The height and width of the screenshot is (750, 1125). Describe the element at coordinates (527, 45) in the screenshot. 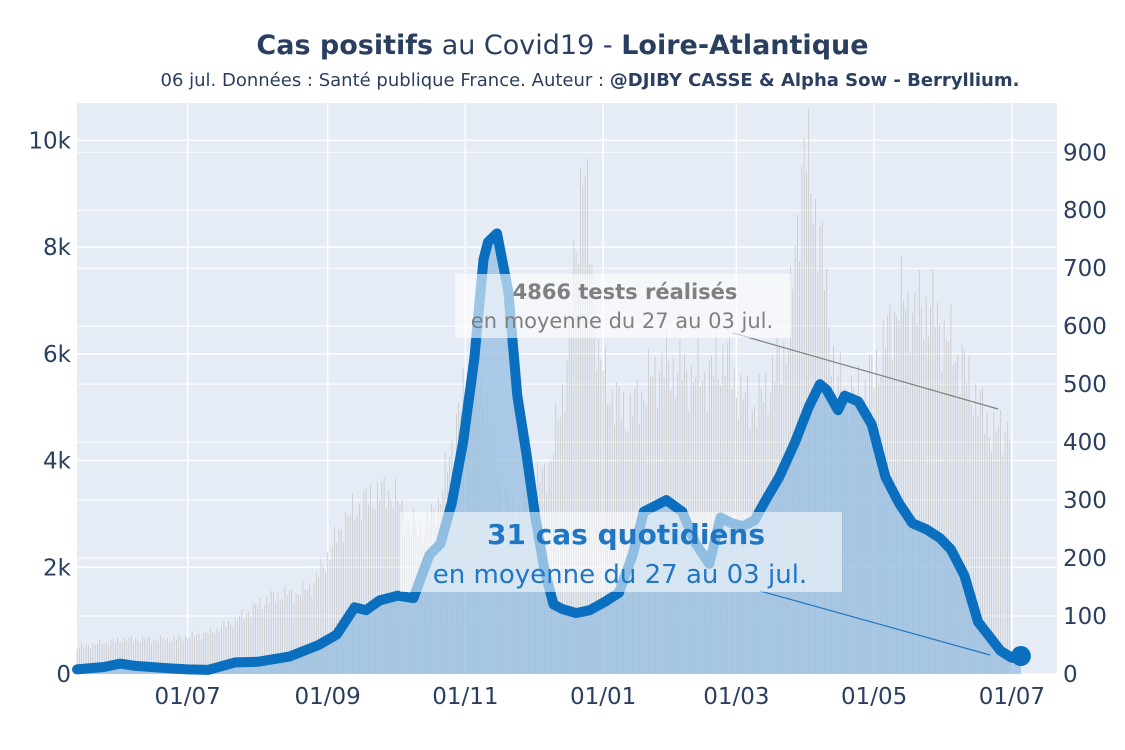

I see `title-part-covid: au Covid19 -` at that location.